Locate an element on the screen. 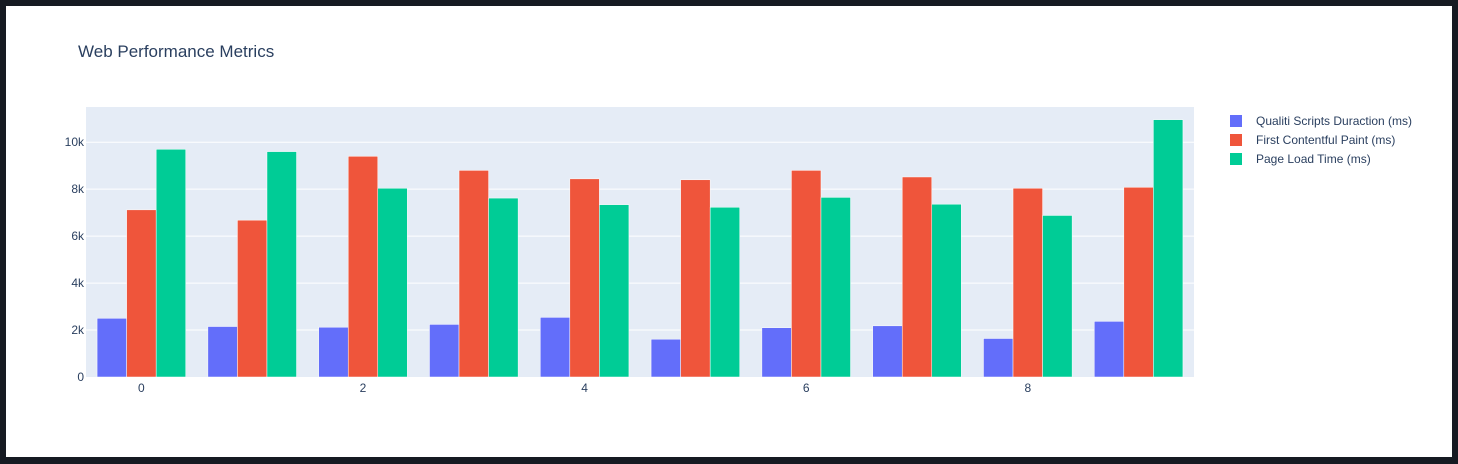 This screenshot has width=1458, height=464. x-tick-label: 2 is located at coordinates (363, 388).